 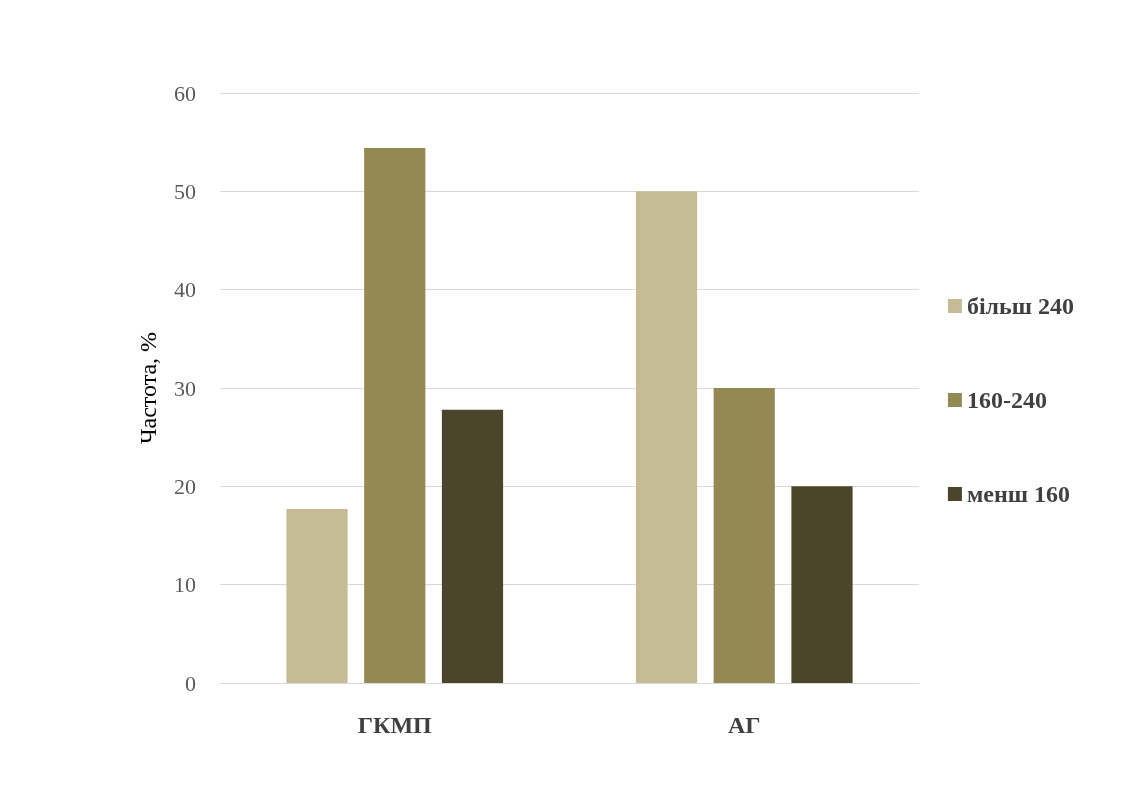 What do you see at coordinates (185, 191) in the screenshot?
I see `y-tick-label: 50` at bounding box center [185, 191].